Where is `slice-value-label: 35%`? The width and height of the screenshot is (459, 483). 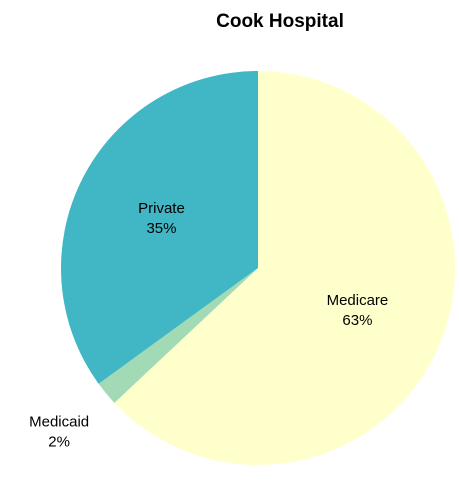
slice-value-label: 35% is located at coordinates (161, 228).